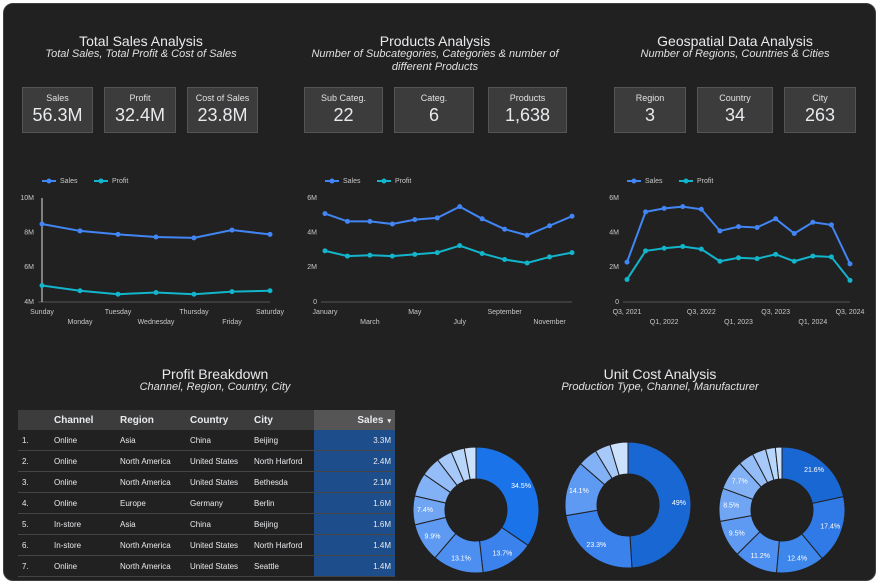 Image resolution: width=881 pixels, height=584 pixels. What do you see at coordinates (343, 98) in the screenshot?
I see `kpi-label: Sub Categ.` at bounding box center [343, 98].